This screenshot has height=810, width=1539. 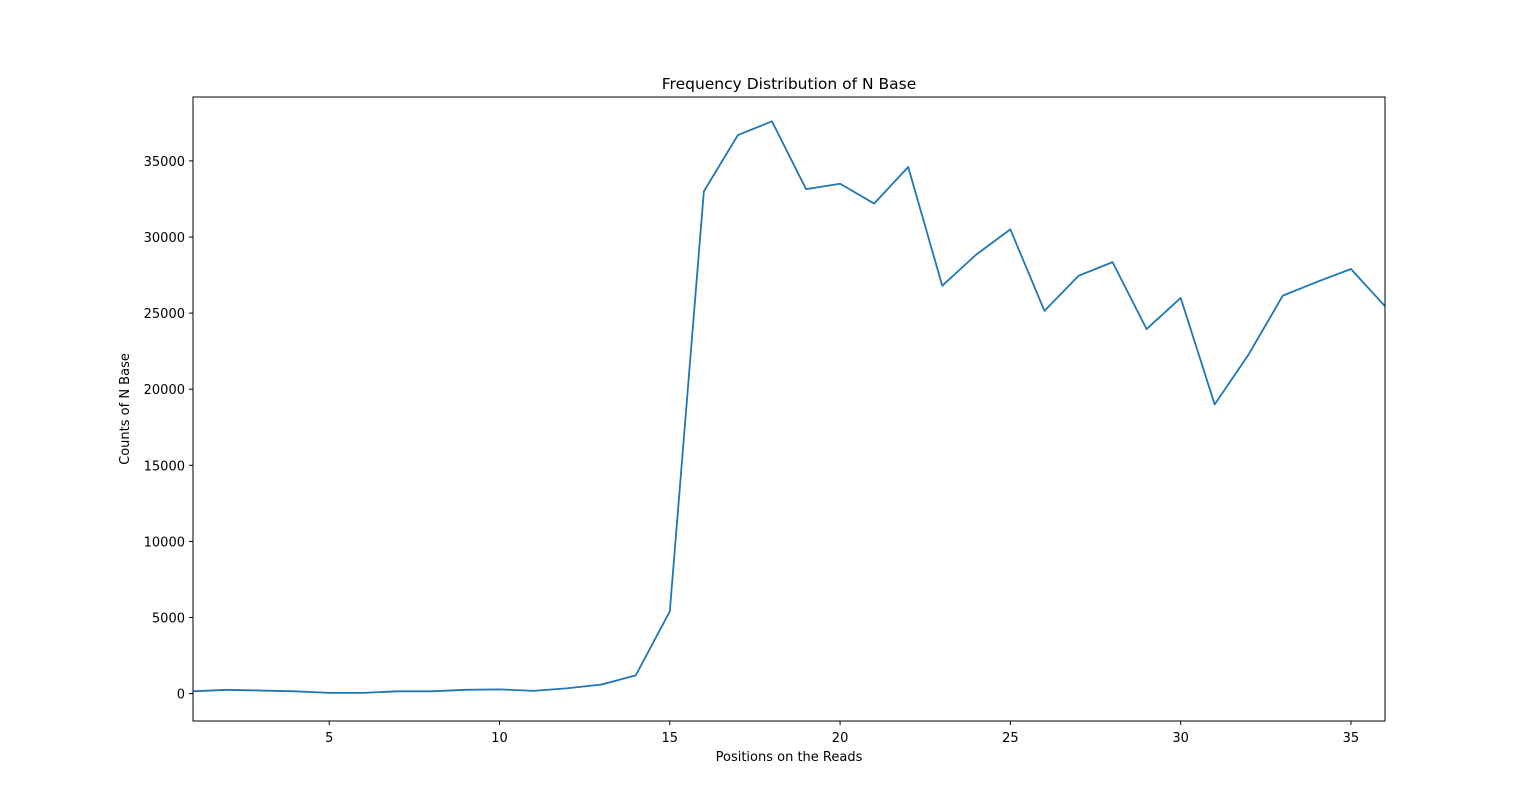 What do you see at coordinates (164, 162) in the screenshot?
I see `y-tick-label: 35000` at bounding box center [164, 162].